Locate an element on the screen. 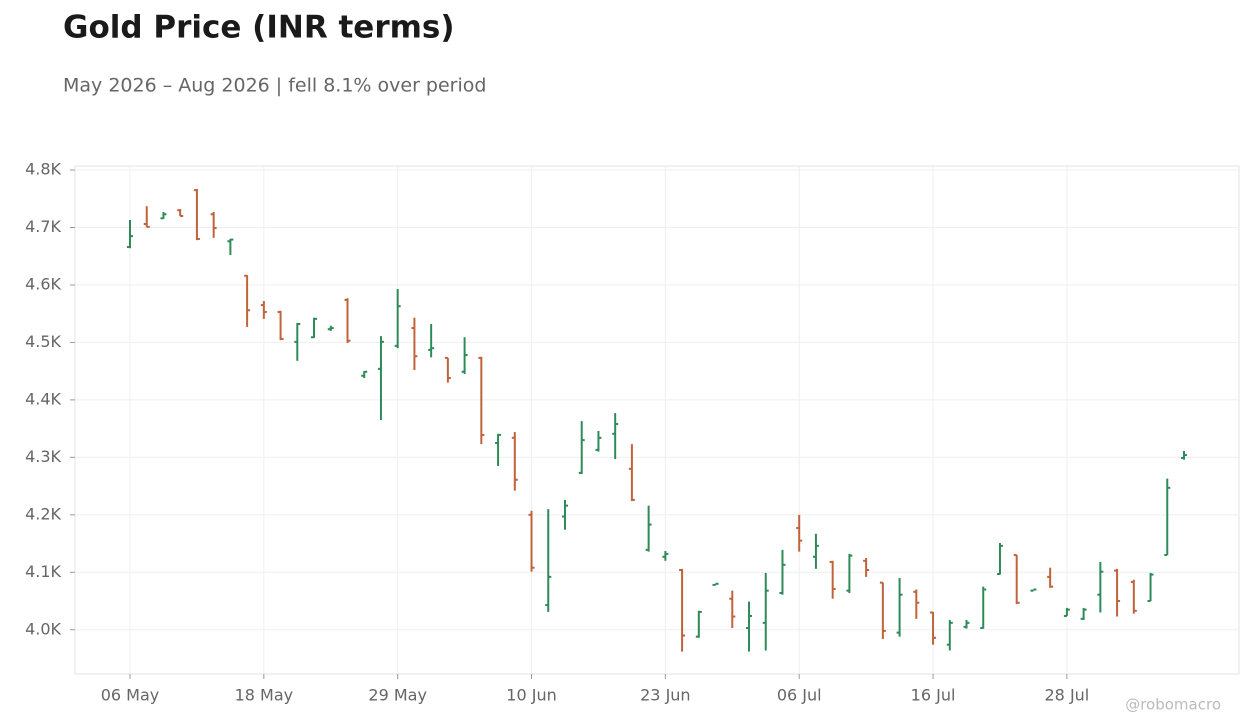 This screenshot has width=1260, height=728. x-tick-label: 29 May is located at coordinates (397, 695).